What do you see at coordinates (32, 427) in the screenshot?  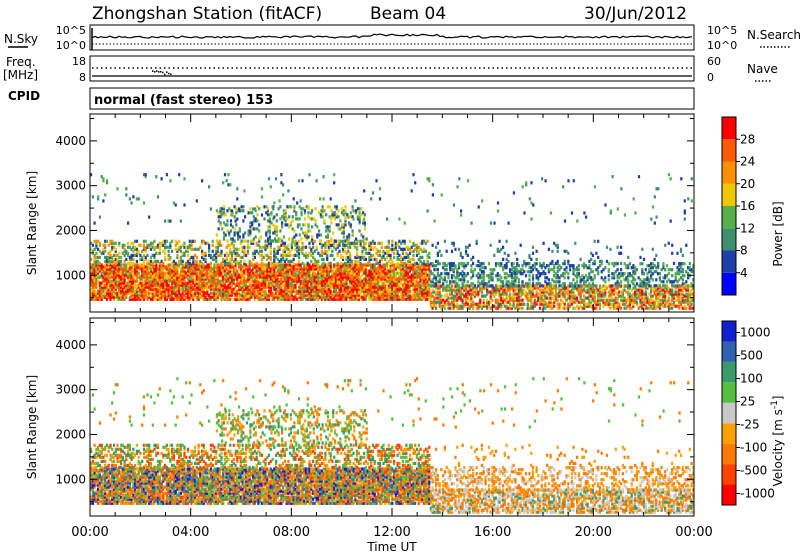 I see `velocity-y-axis-label: Slant Range [km]` at bounding box center [32, 427].